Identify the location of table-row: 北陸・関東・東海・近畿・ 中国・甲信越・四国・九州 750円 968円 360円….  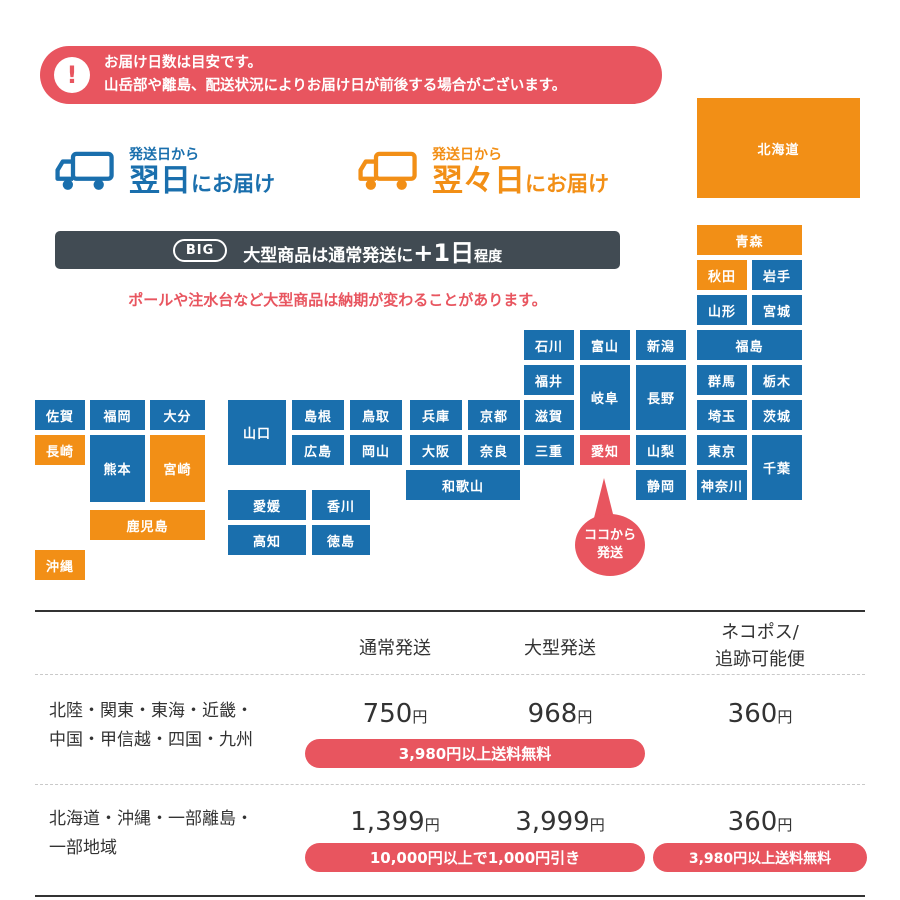
(450, 729).